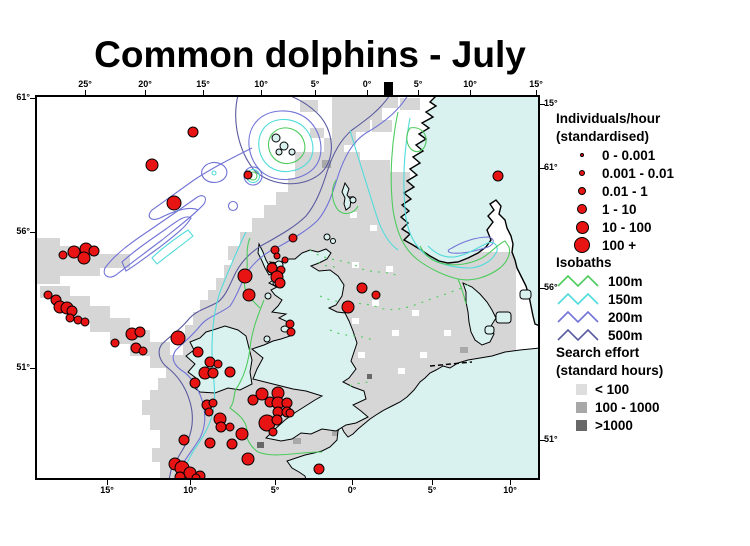 Image resolution: width=750 pixels, height=546 pixels. I want to click on isobath-label: 150m, so click(625, 299).